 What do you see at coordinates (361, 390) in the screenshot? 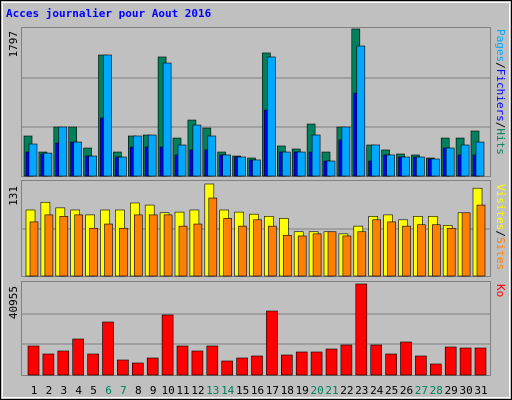
I see `x-tick-label: 23` at bounding box center [361, 390].